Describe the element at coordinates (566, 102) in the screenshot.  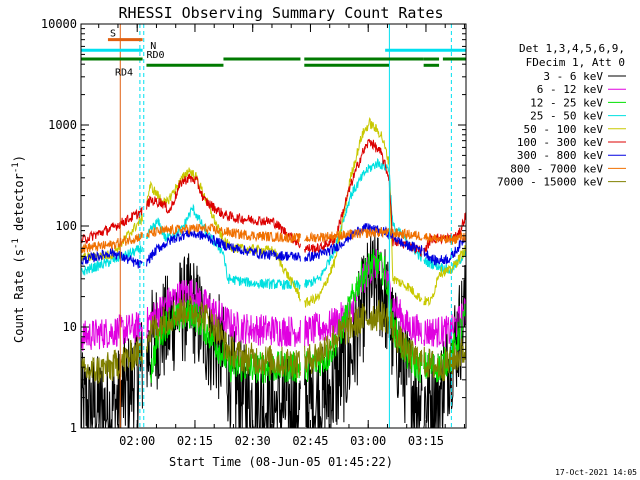
I see `legend-entry-label: 12 - 25 keV` at that location.